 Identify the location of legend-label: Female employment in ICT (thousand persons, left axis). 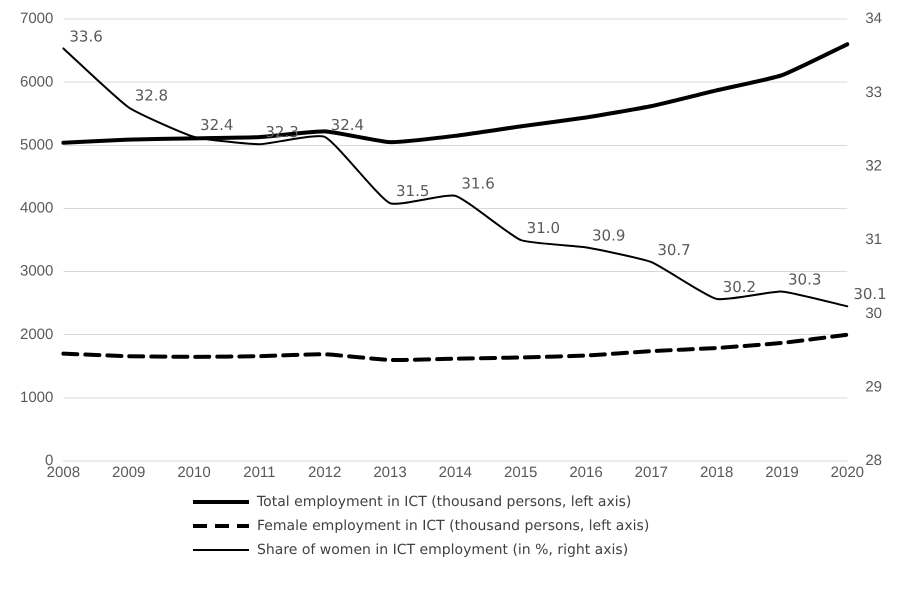
(453, 526).